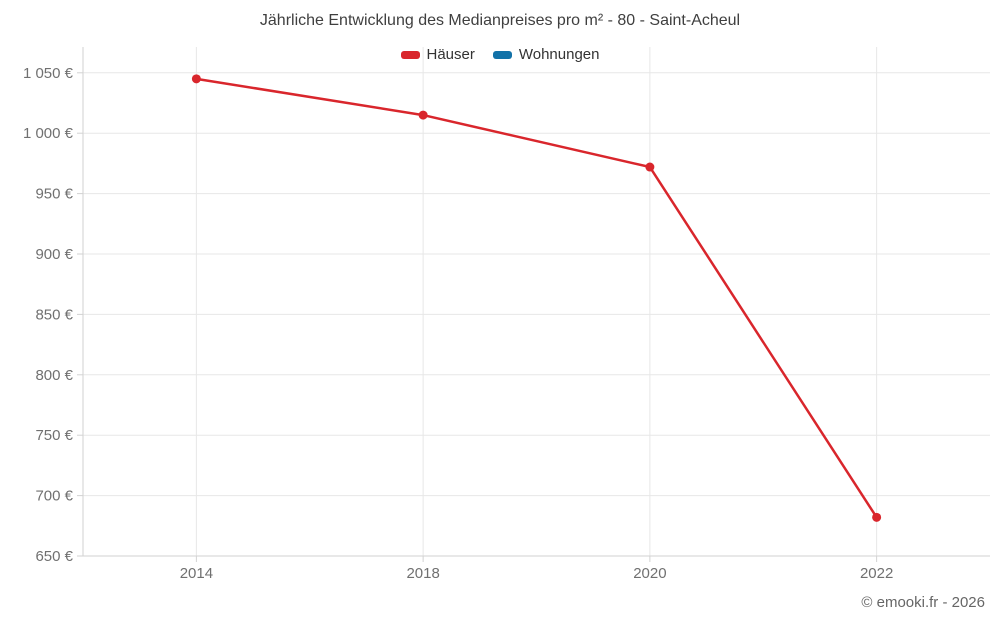 Image resolution: width=1000 pixels, height=625 pixels. What do you see at coordinates (48, 73) in the screenshot?
I see `y-tick-label: 1 050 €` at bounding box center [48, 73].